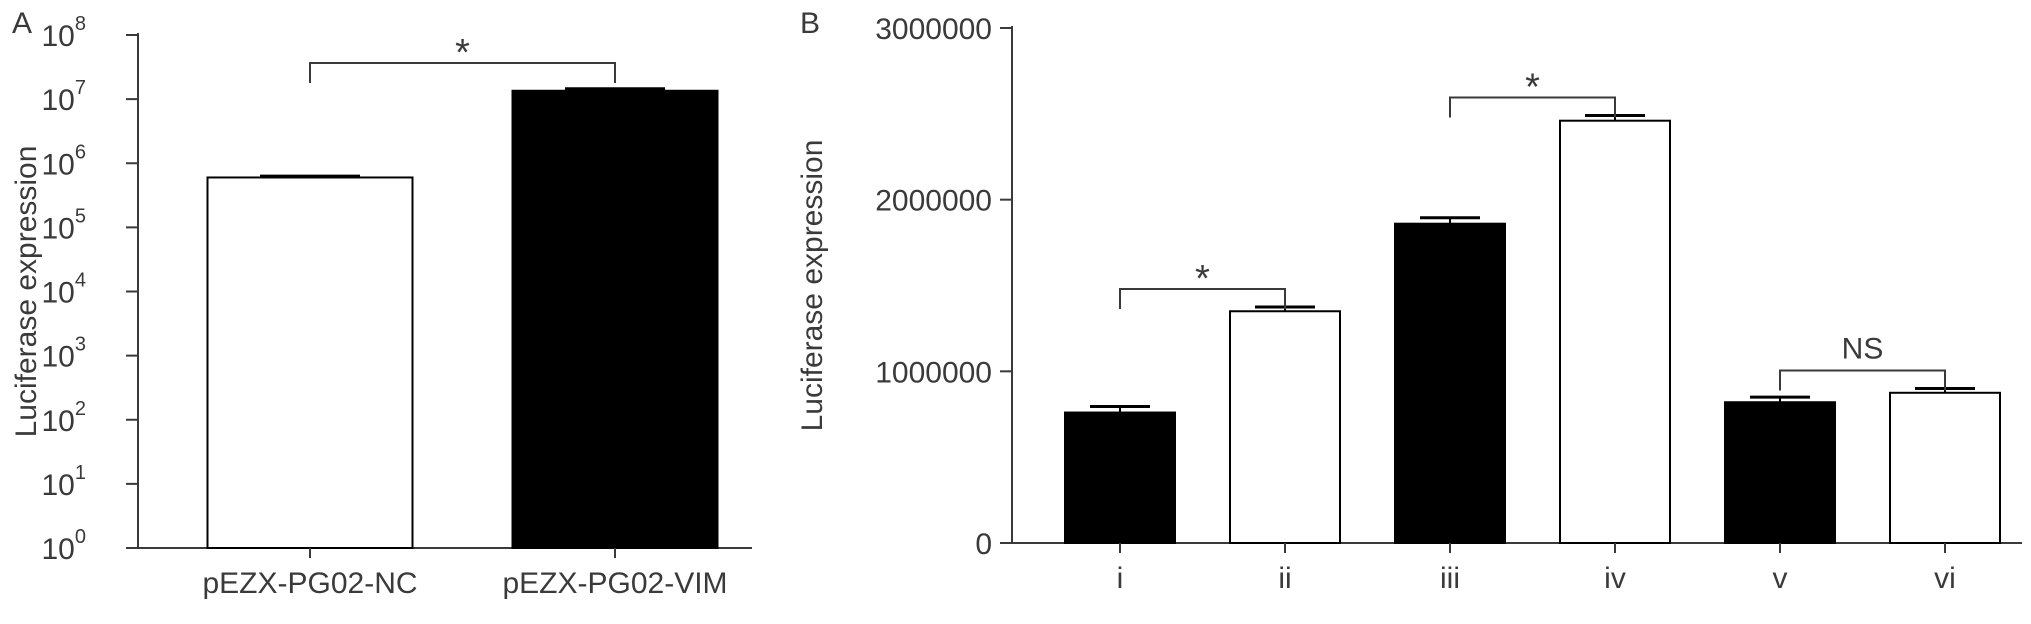 The width and height of the screenshot is (2031, 624). What do you see at coordinates (1615, 578) in the screenshot?
I see `x-tick-label: iv` at bounding box center [1615, 578].